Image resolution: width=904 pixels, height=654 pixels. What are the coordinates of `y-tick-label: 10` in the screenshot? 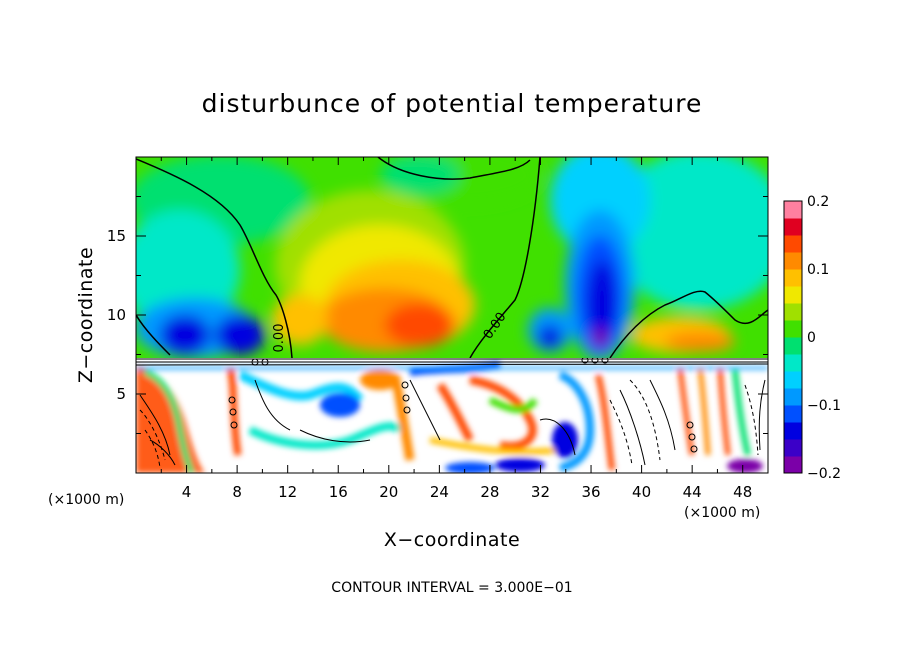 It's located at (116, 315).